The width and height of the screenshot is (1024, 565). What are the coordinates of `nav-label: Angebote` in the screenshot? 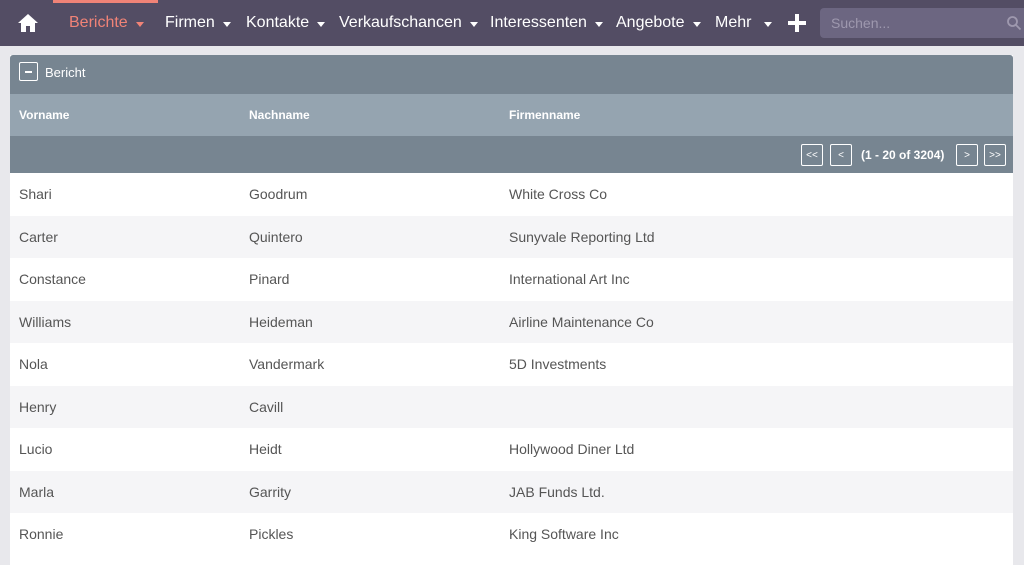 It's located at (650, 22).